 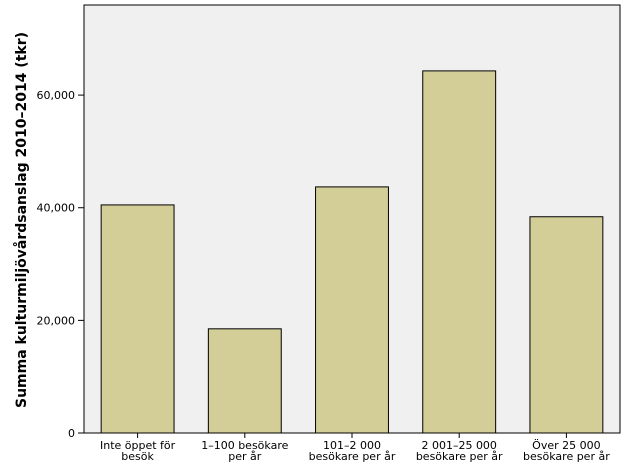 What do you see at coordinates (56, 95) in the screenshot?
I see `y-tick-label: 60,000` at bounding box center [56, 95].